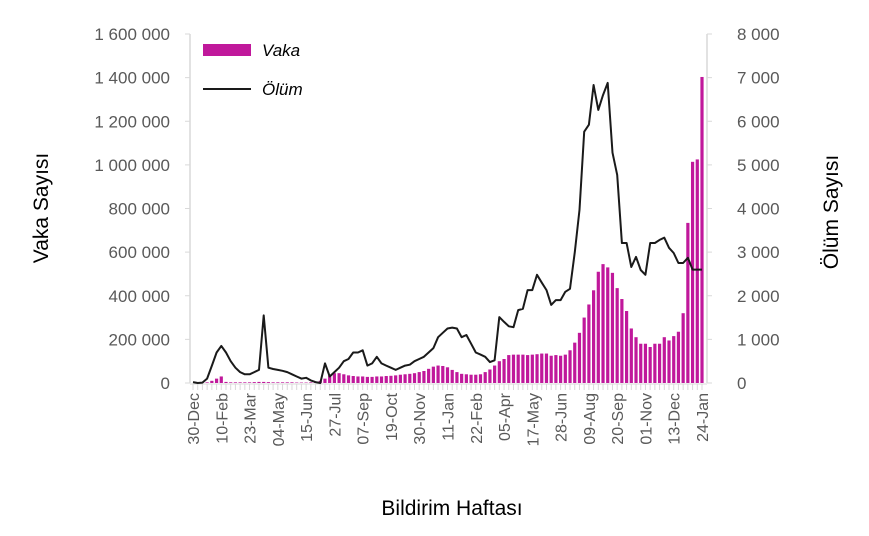 The height and width of the screenshot is (536, 869). I want to click on y-tick-label-right: 4 000, so click(758, 209).